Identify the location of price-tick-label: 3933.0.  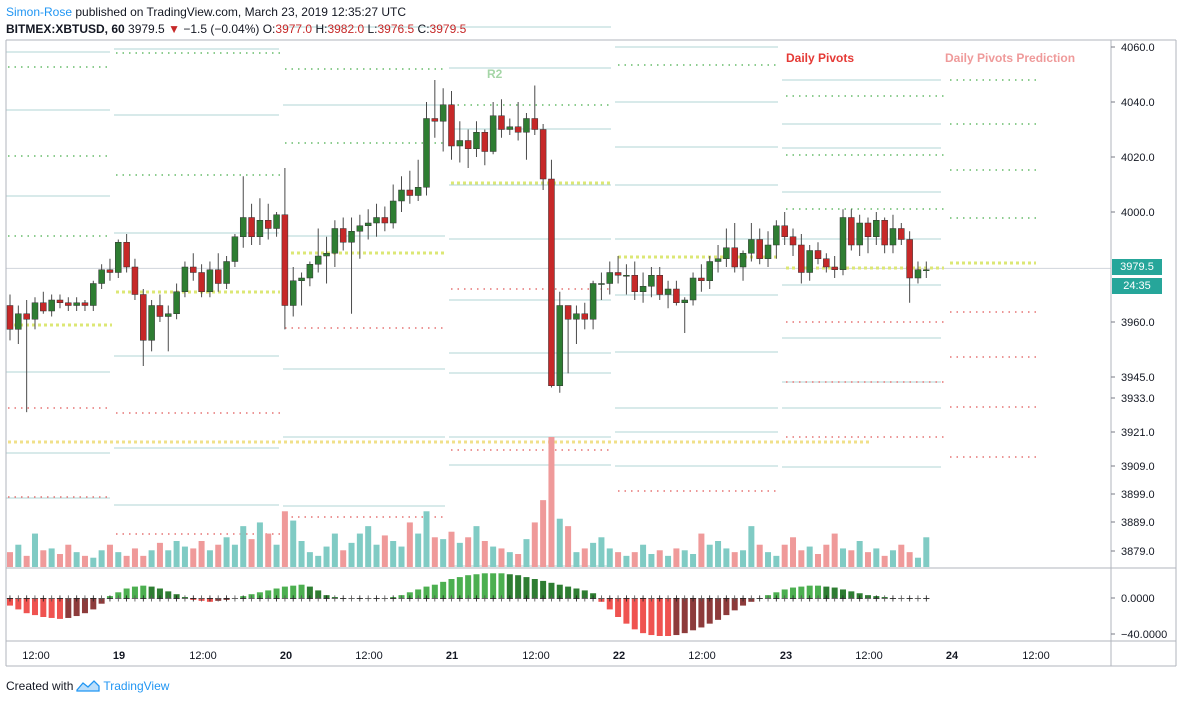
(1138, 399).